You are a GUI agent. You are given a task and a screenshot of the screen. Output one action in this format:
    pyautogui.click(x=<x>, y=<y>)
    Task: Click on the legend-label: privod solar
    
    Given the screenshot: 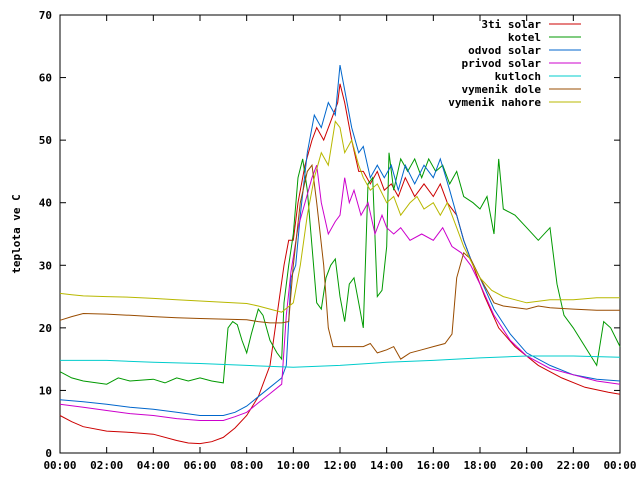 What is the action you would take?
    pyautogui.click(x=502, y=63)
    